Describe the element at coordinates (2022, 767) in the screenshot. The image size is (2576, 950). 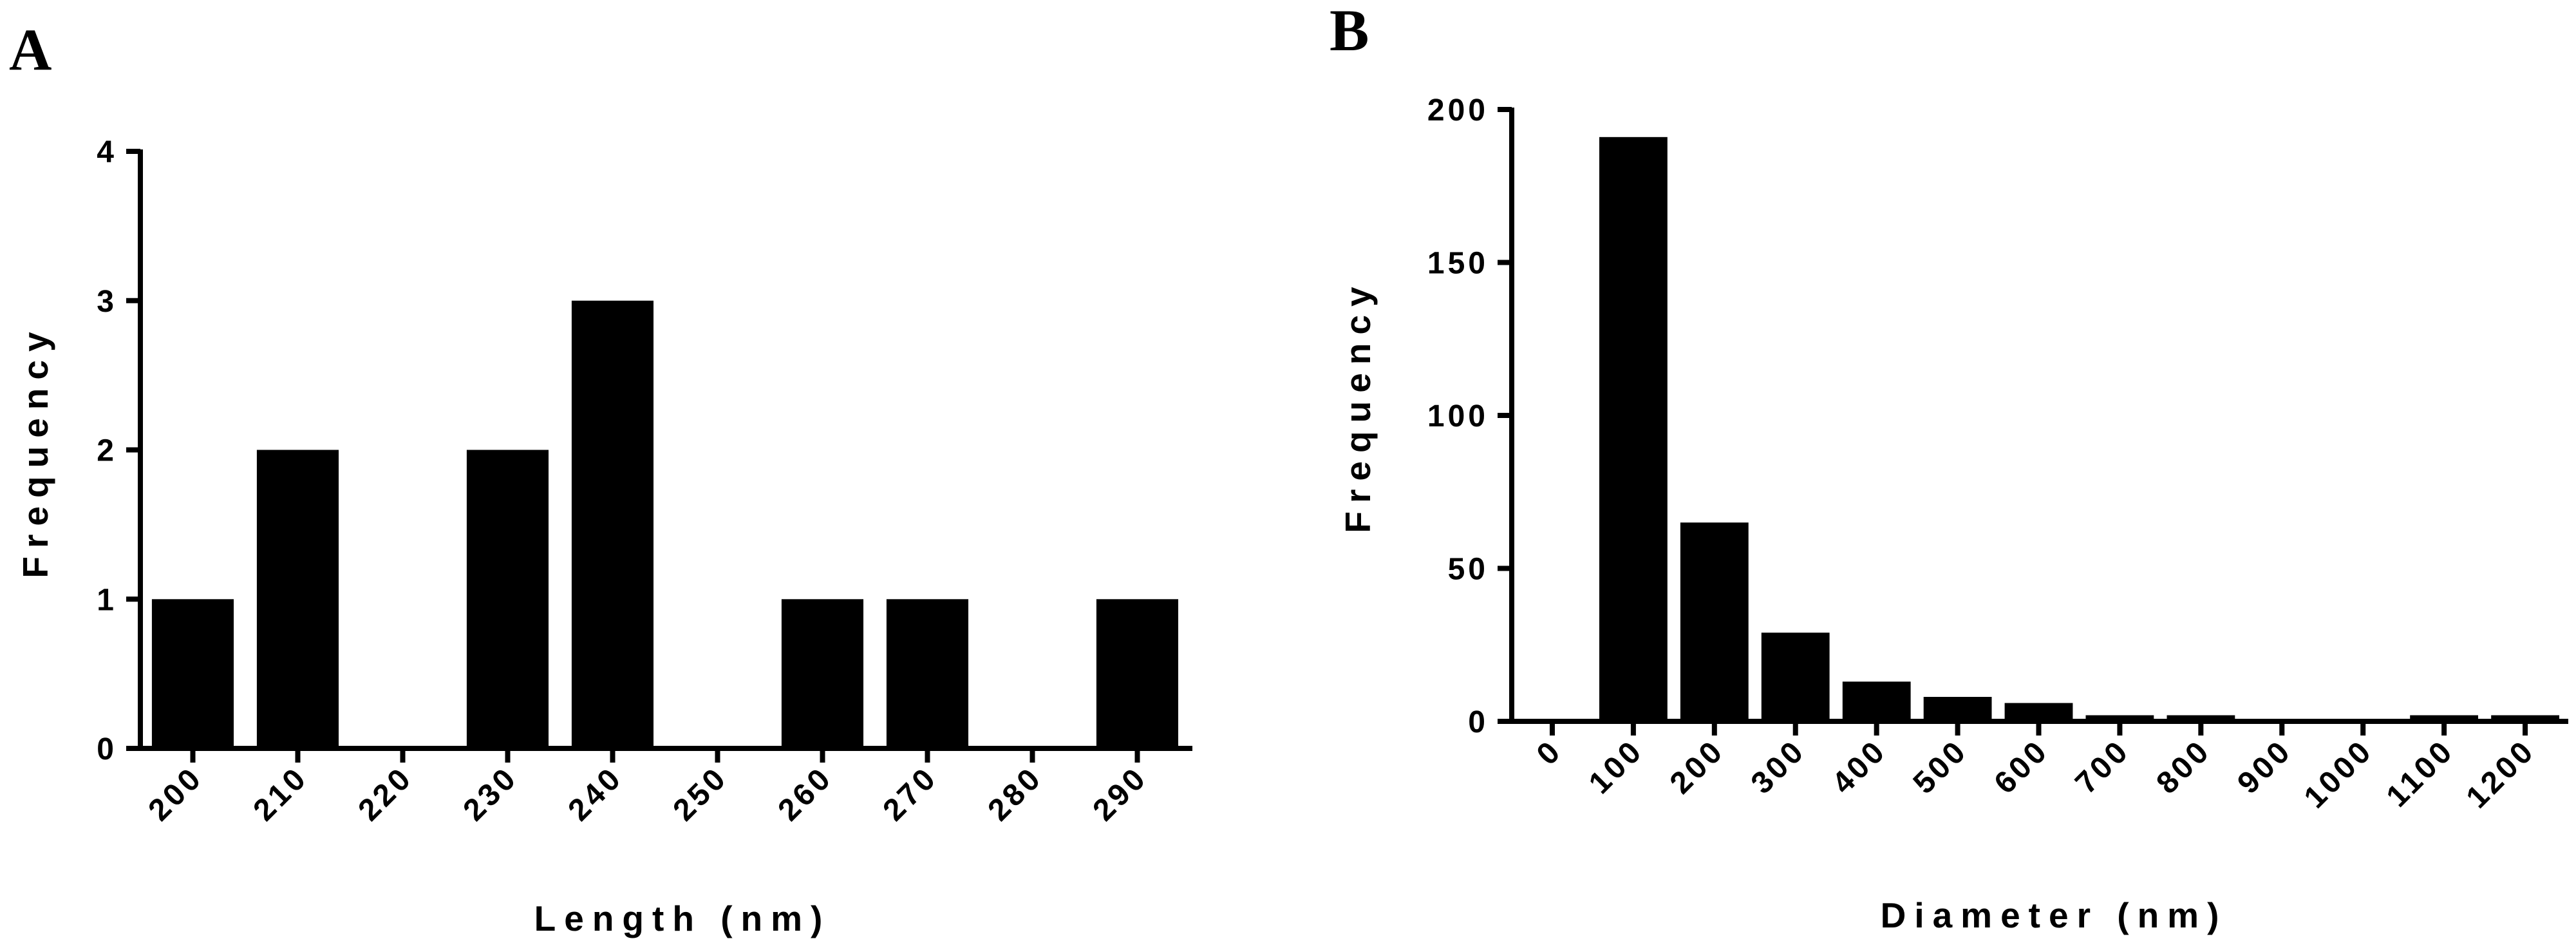
I see `panel-b-x-tick-label: 600` at that location.